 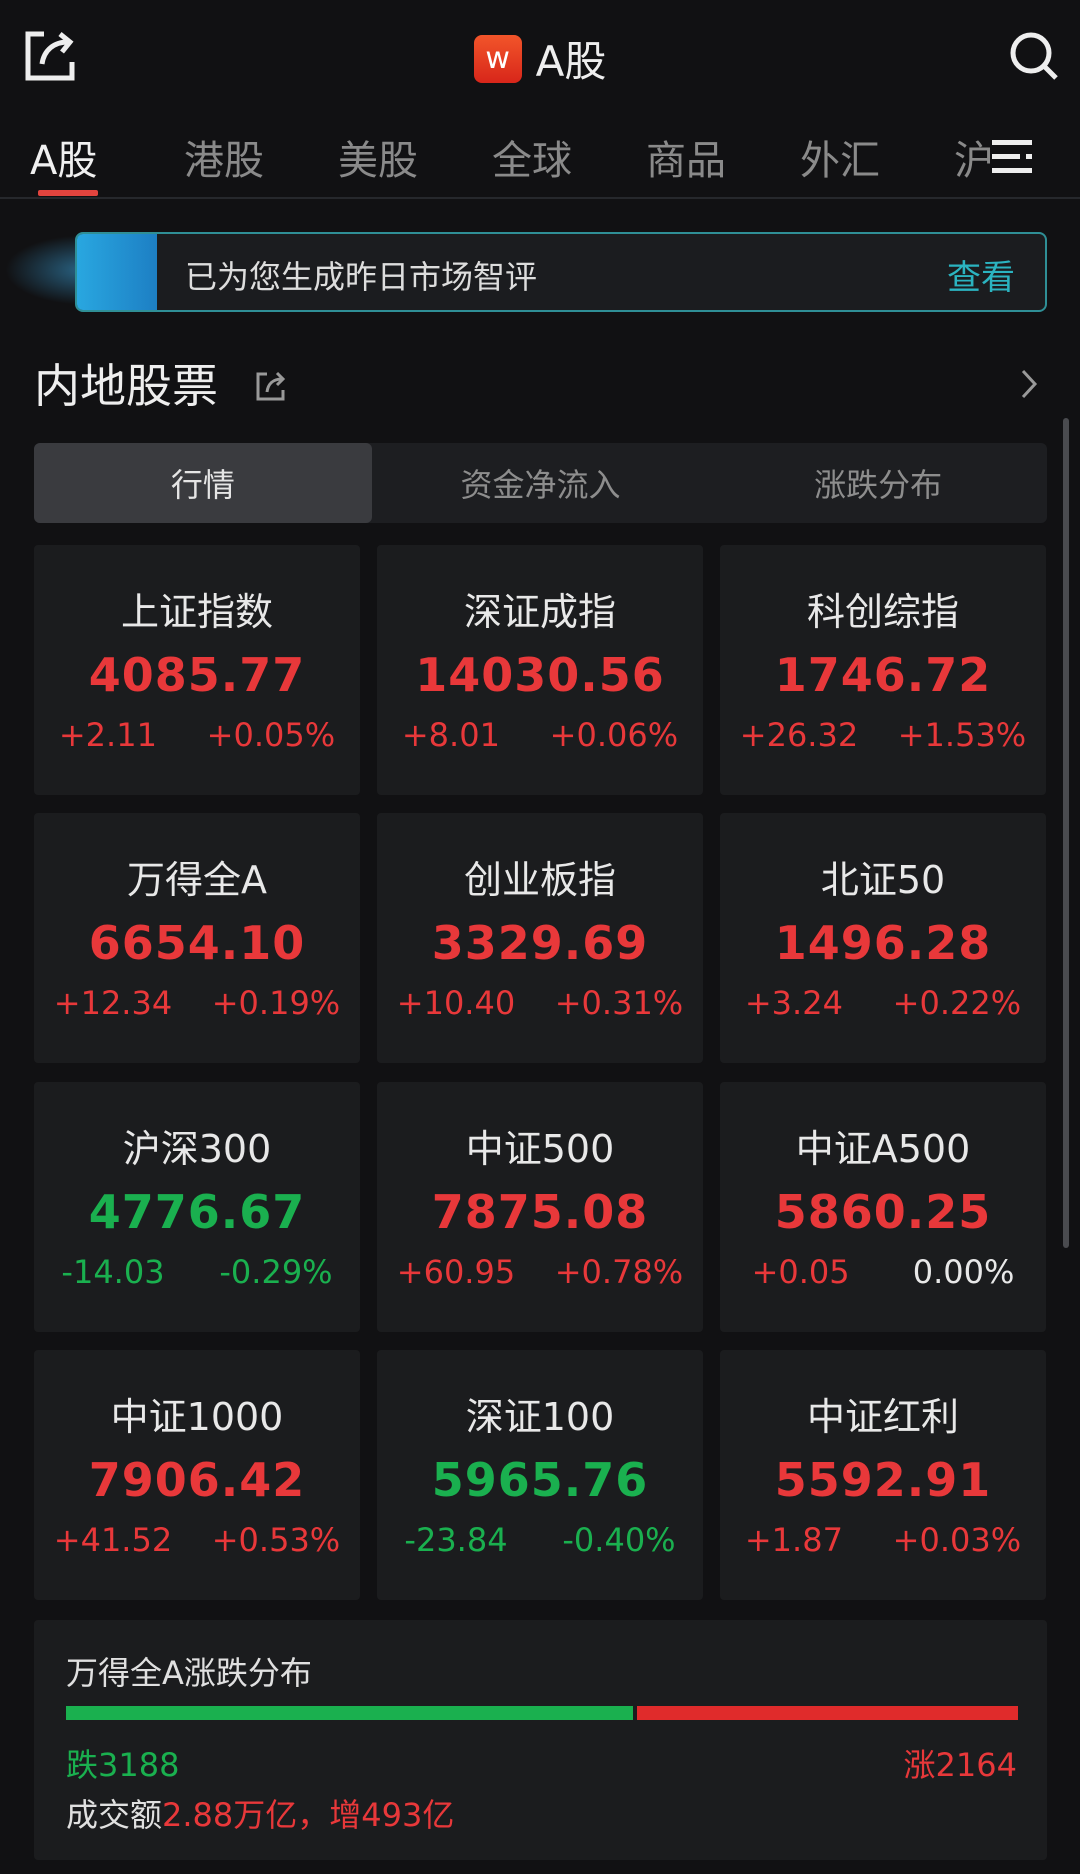 What do you see at coordinates (197, 880) in the screenshot?
I see `index-name: 万得全A` at bounding box center [197, 880].